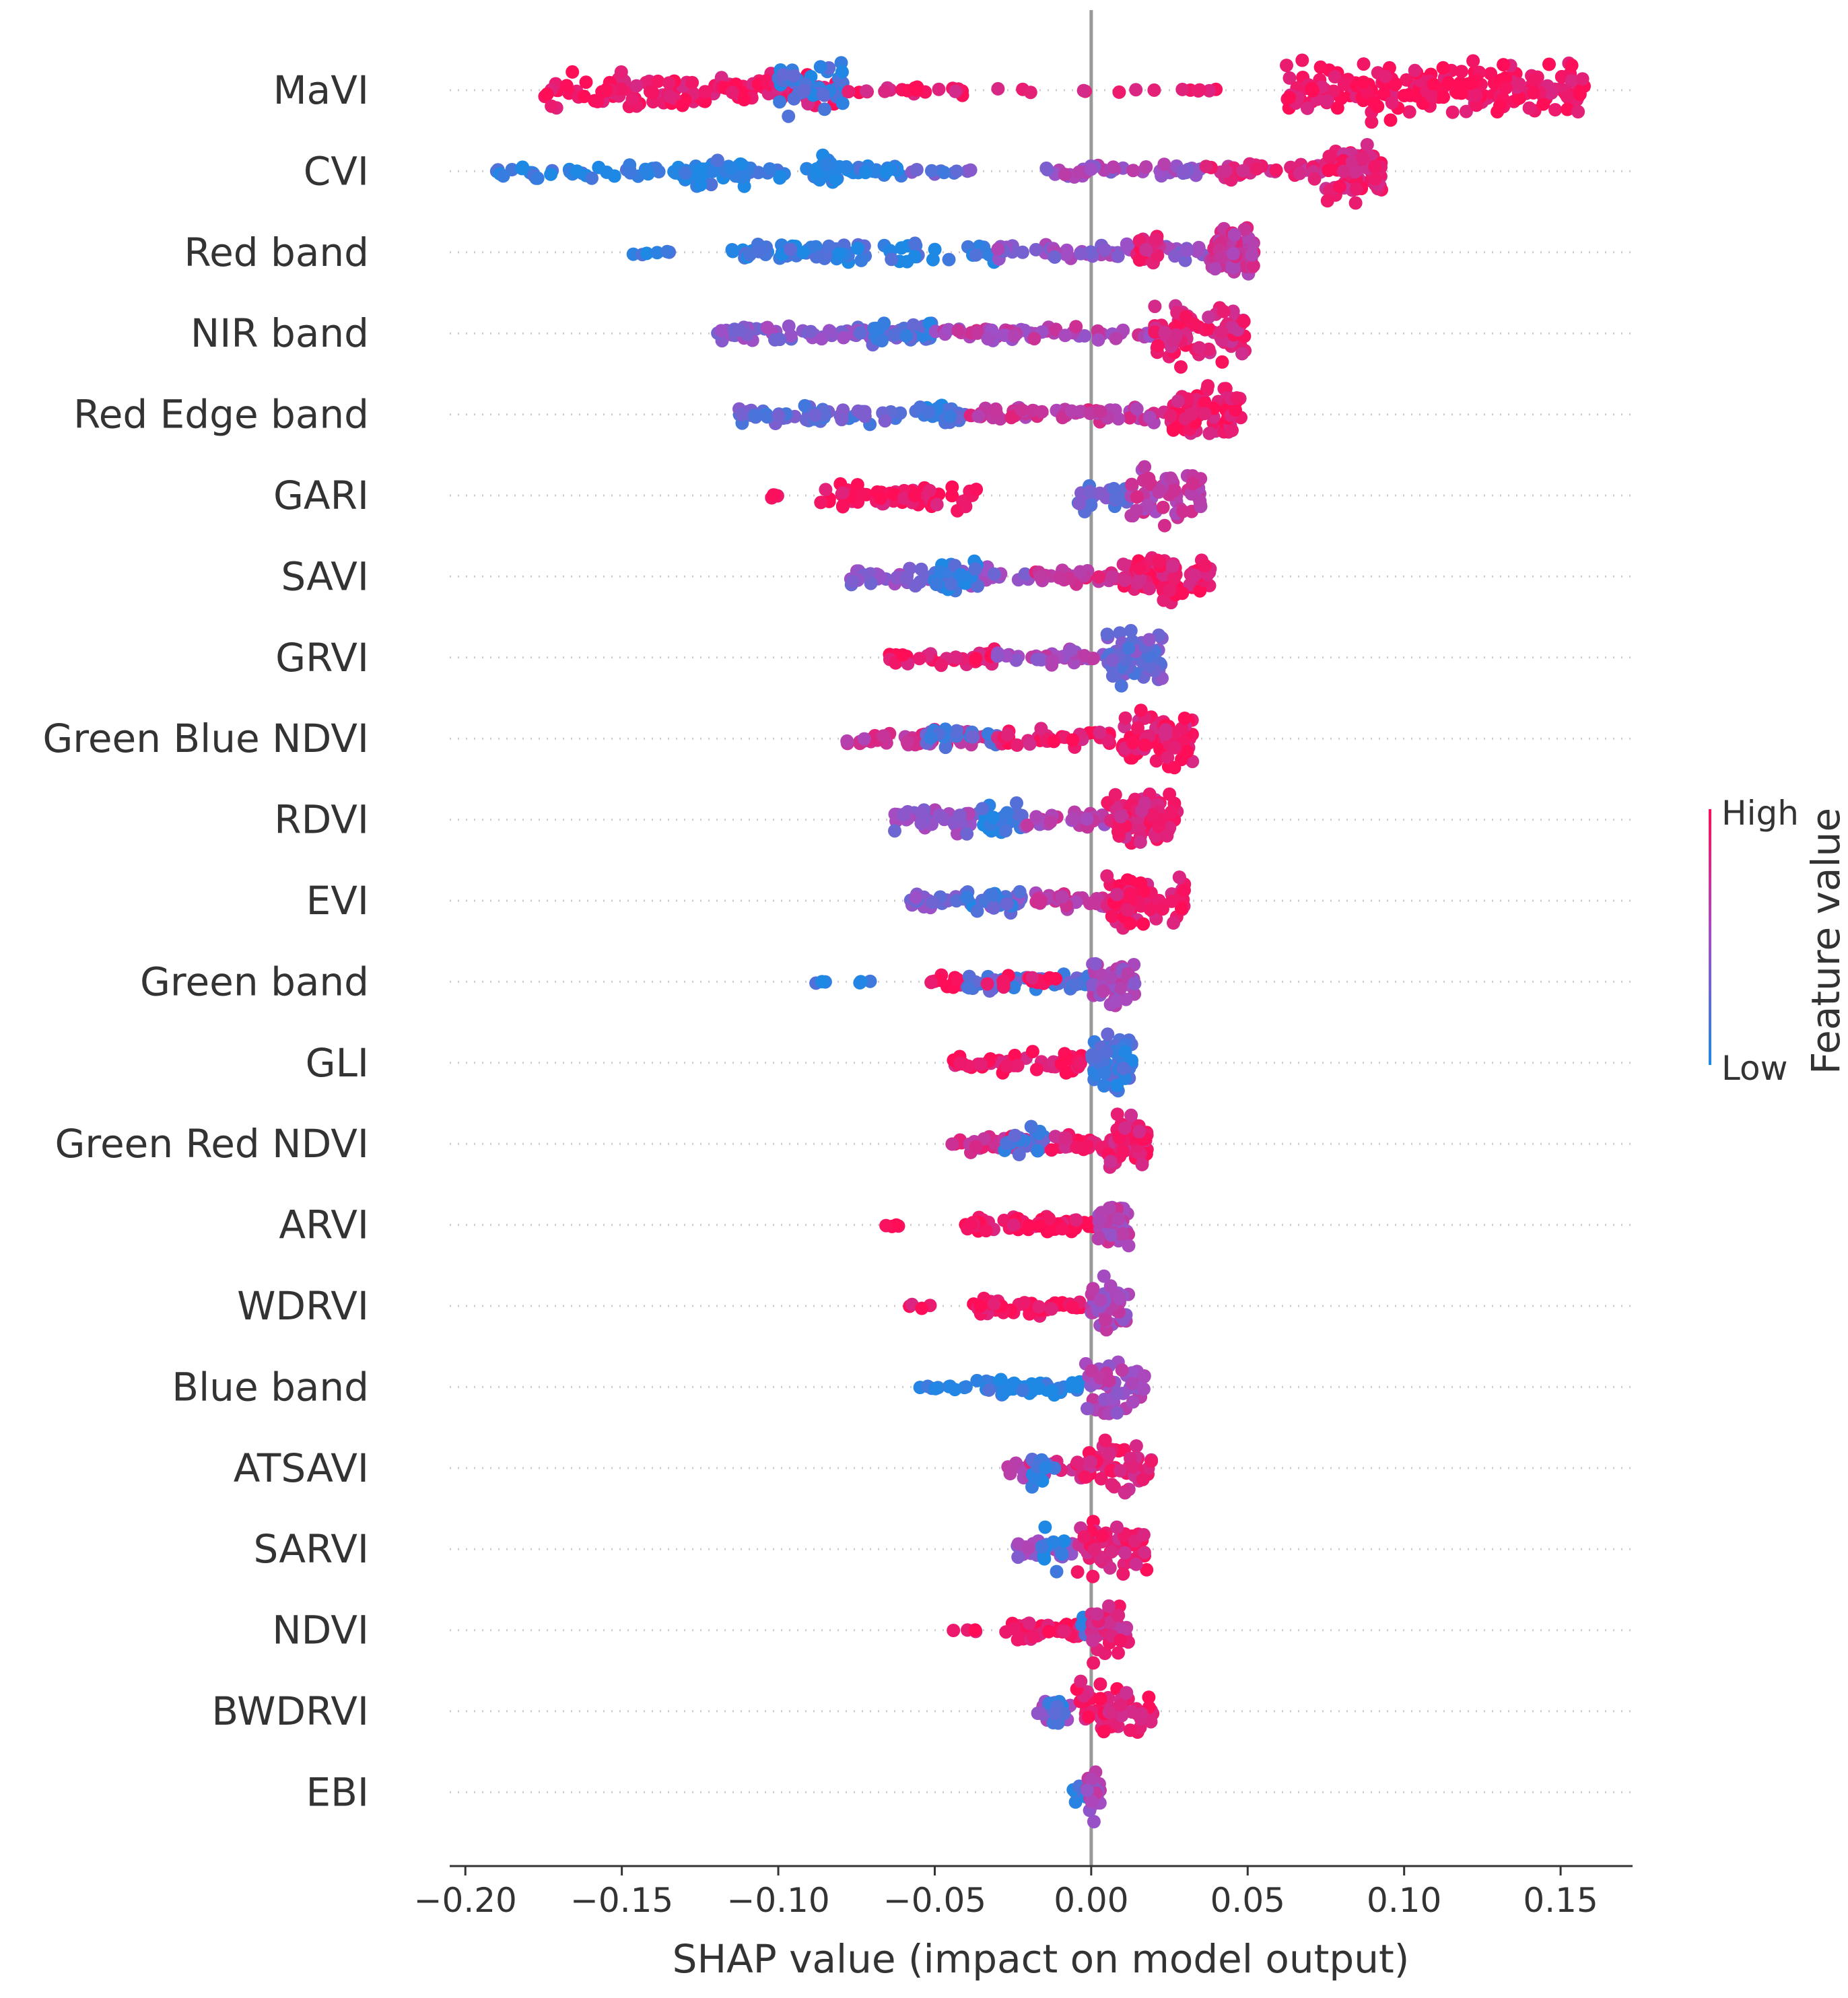  I want to click on x-tick-label: 0.10, so click(1404, 1900).